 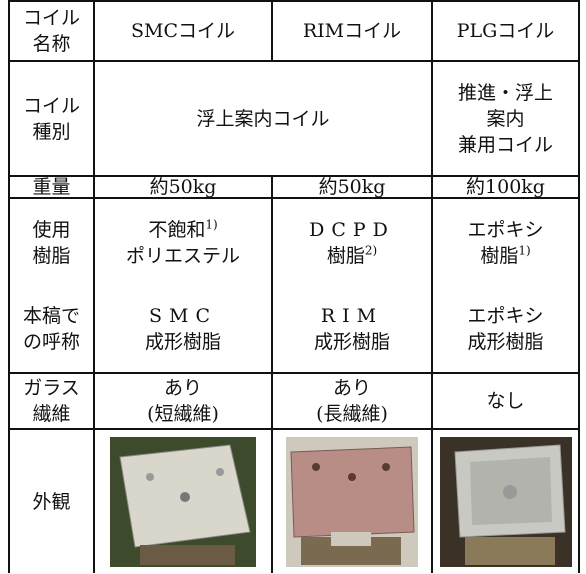 What do you see at coordinates (51, 500) in the screenshot?
I see `row-label: 外観` at bounding box center [51, 500].